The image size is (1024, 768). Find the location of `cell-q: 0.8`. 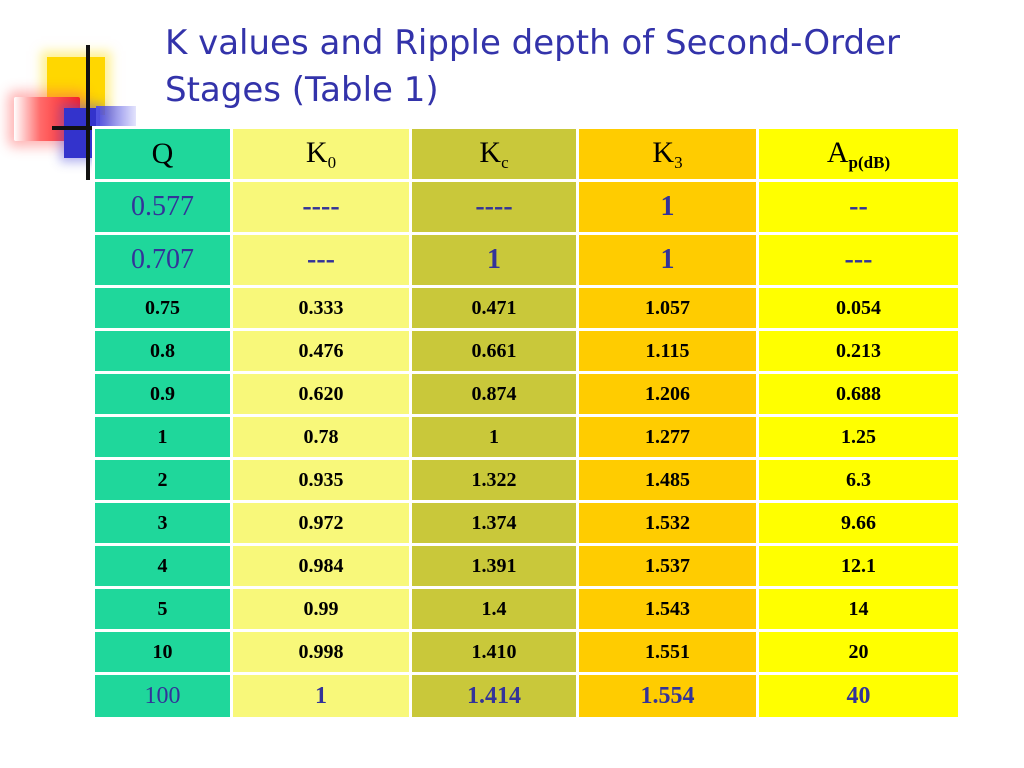

cell-q: 0.8 is located at coordinates (162, 351).